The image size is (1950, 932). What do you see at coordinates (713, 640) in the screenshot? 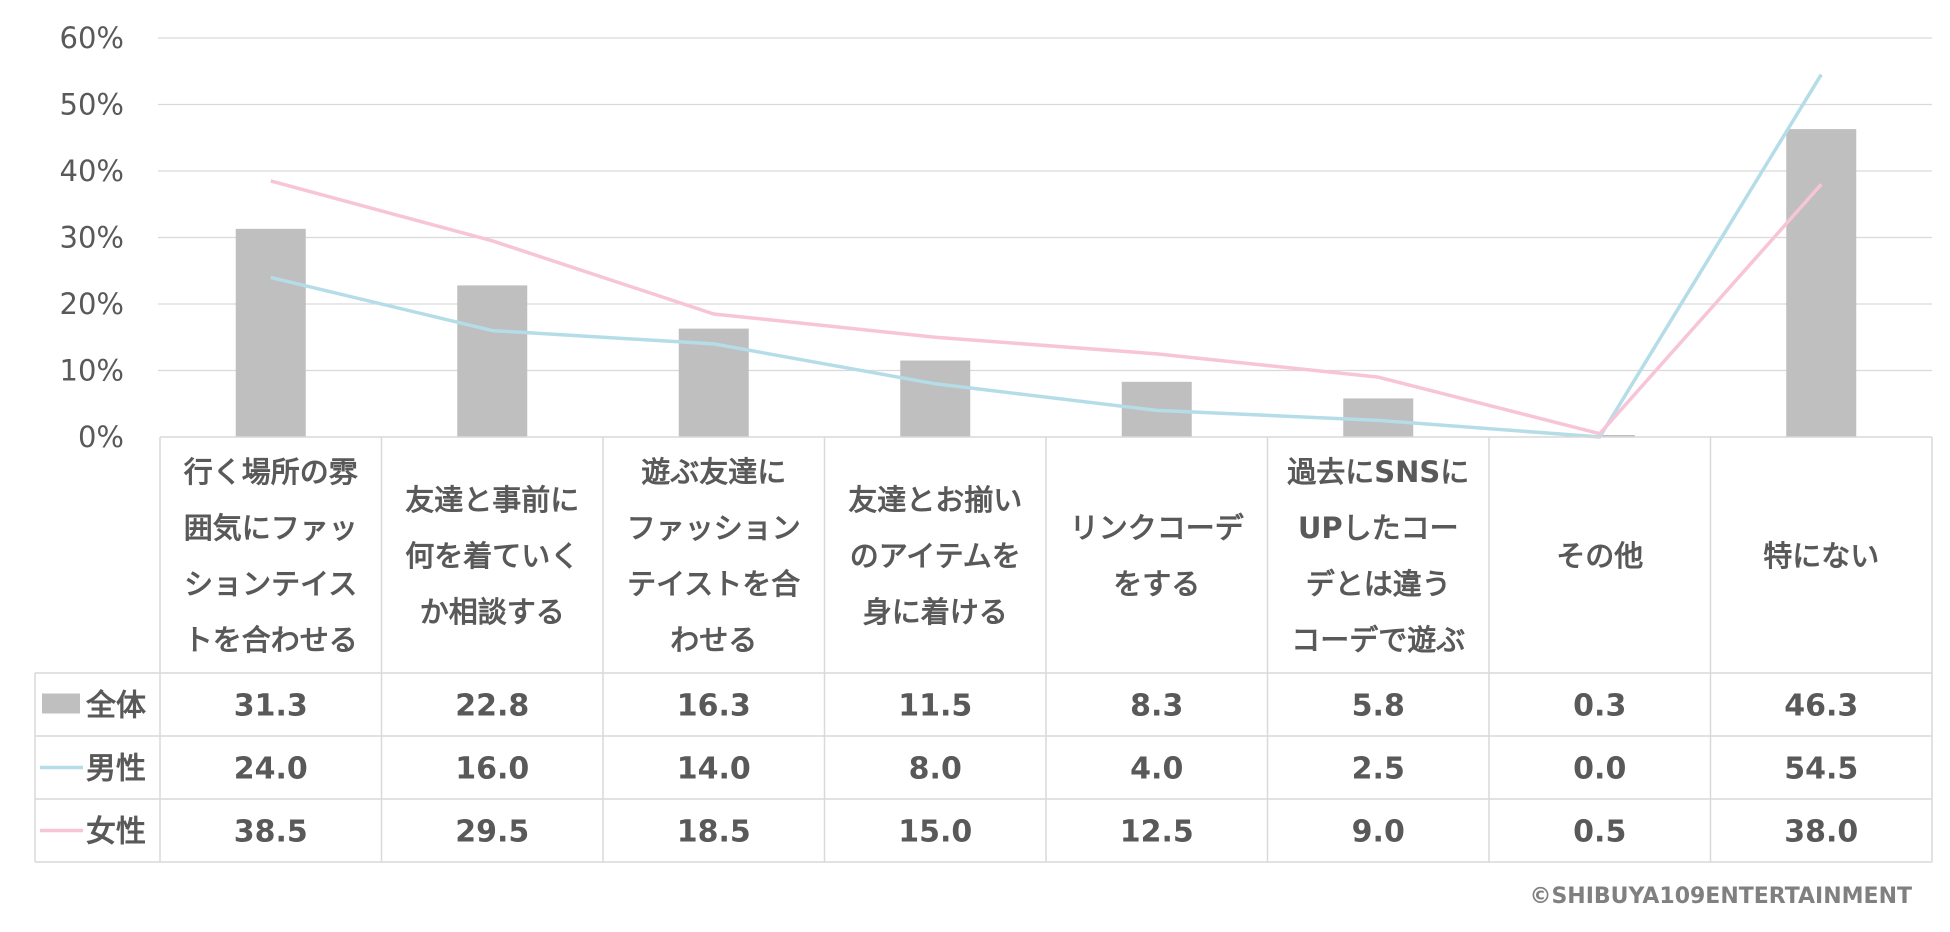
I see `category-label: わせる` at bounding box center [713, 640].